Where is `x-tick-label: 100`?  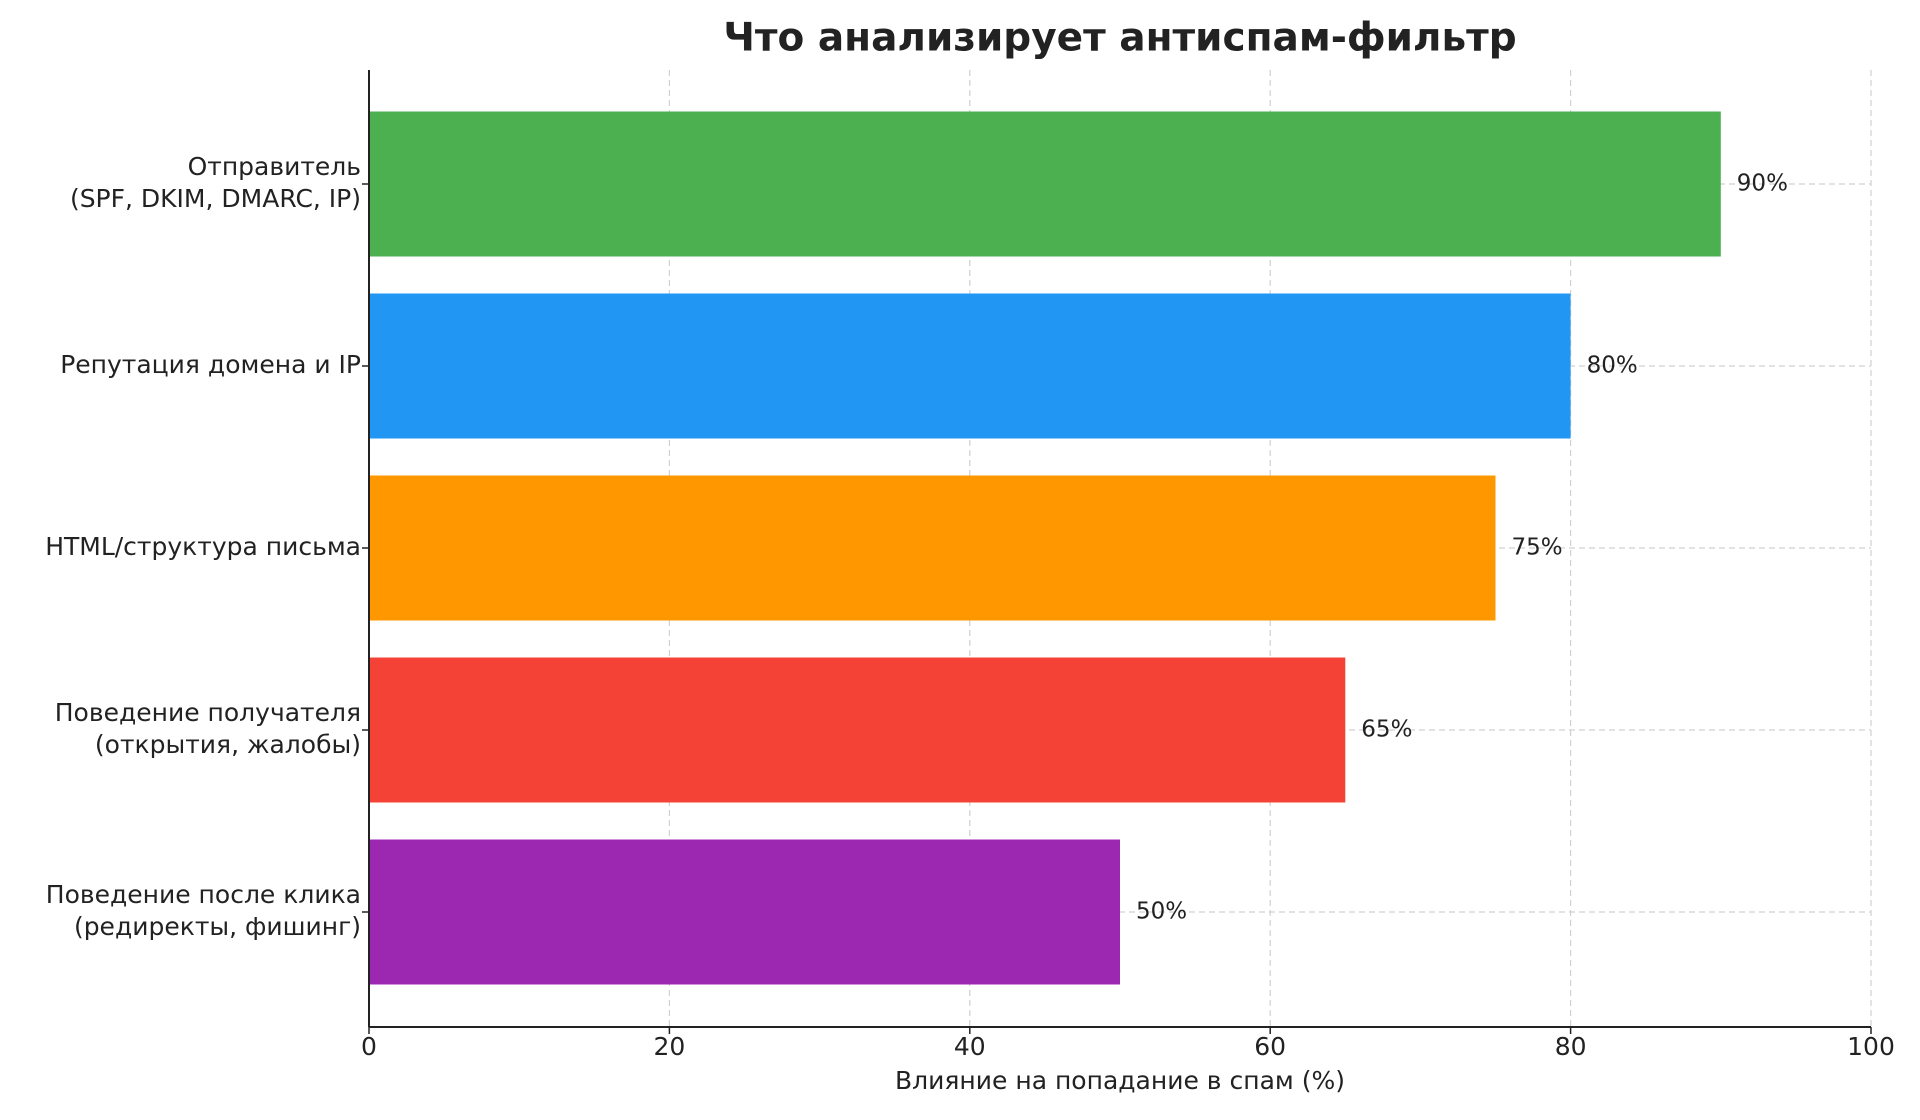
x-tick-label: 100 is located at coordinates (1871, 1046).